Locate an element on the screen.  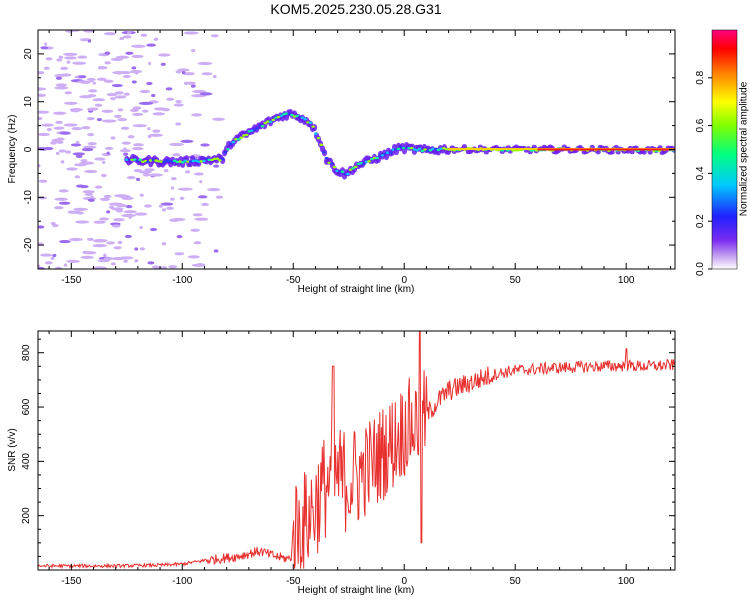
y-tick-label: 400 is located at coordinates (26, 461).